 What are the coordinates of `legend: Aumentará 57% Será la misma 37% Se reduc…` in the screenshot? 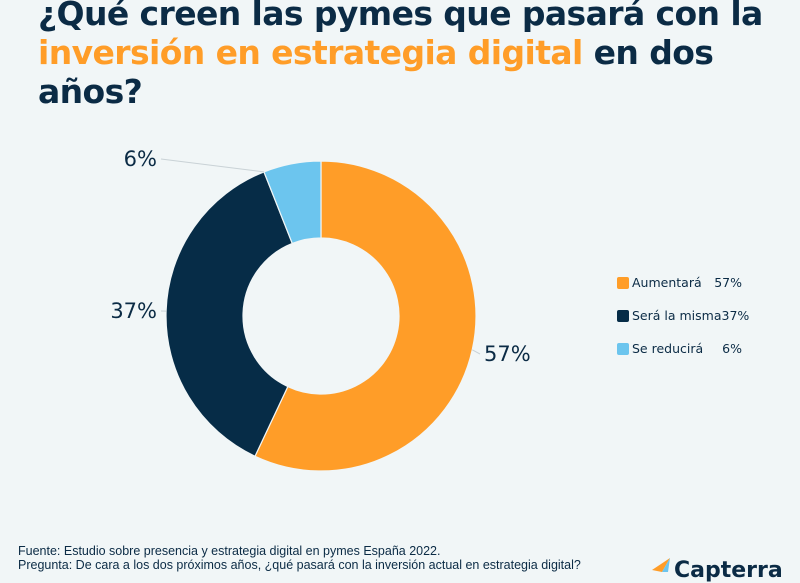 It's located at (679, 323).